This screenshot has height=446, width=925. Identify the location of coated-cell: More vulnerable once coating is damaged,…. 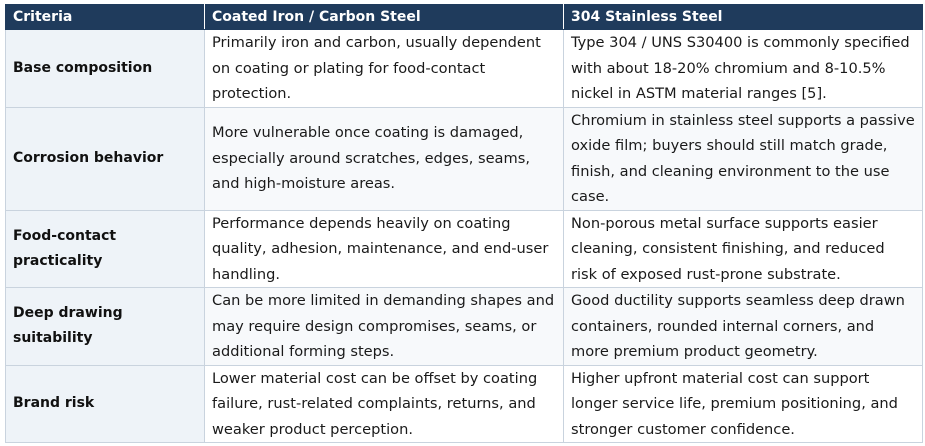
(384, 158).